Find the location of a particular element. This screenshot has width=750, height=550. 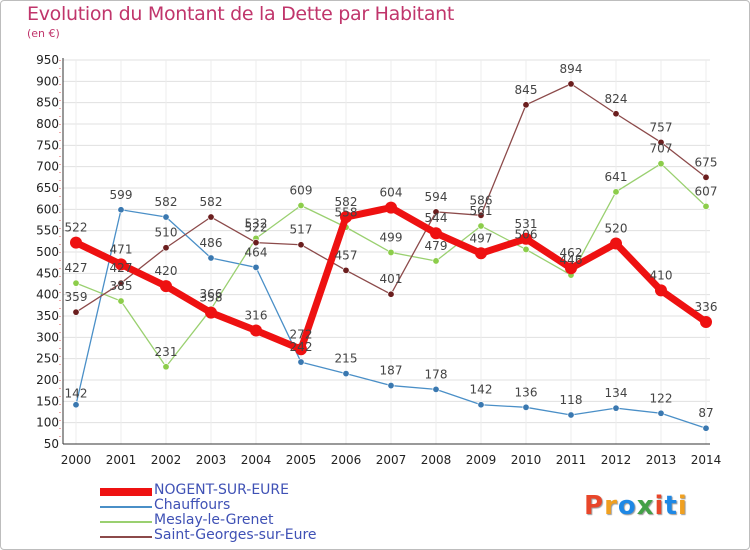

logo-letter: r is located at coordinates (611, 506).